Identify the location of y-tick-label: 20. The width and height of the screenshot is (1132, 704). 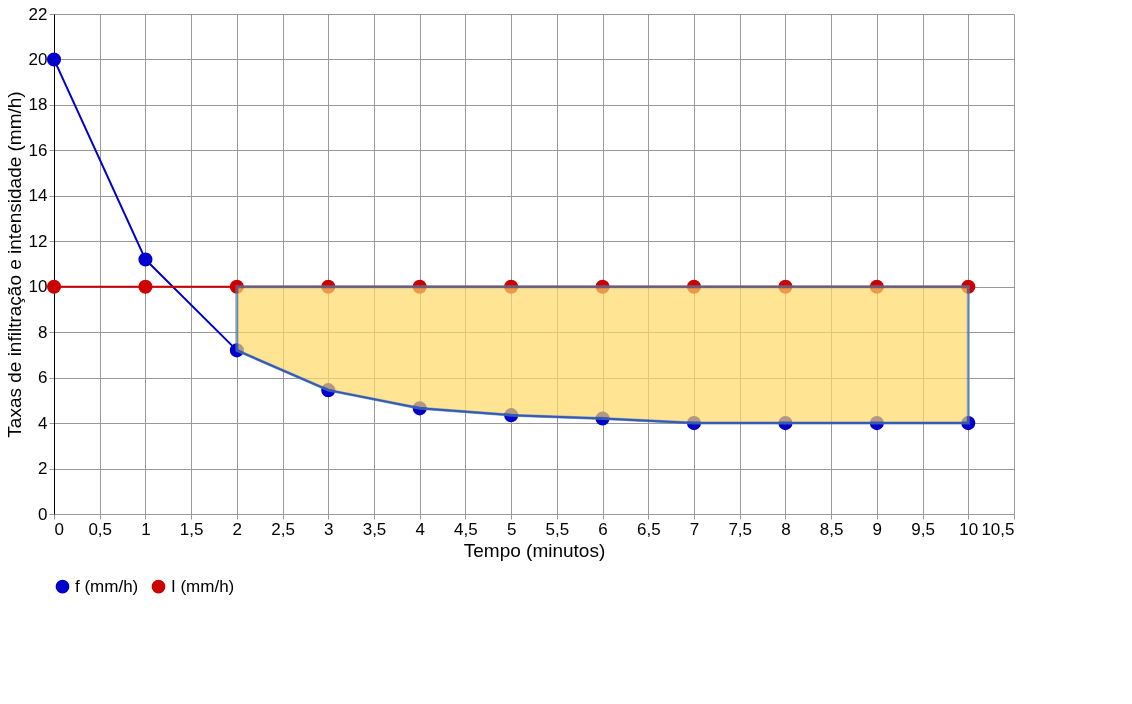
(38, 59).